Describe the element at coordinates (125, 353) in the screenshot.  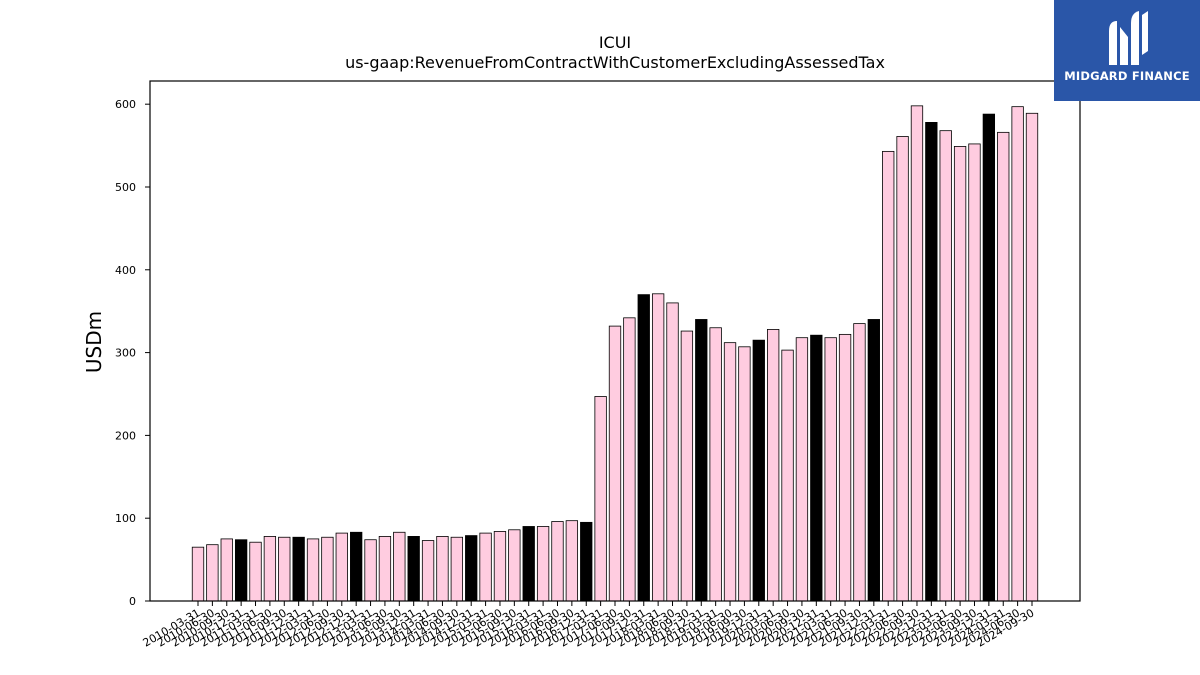
I see `y-tick-label: 300` at that location.